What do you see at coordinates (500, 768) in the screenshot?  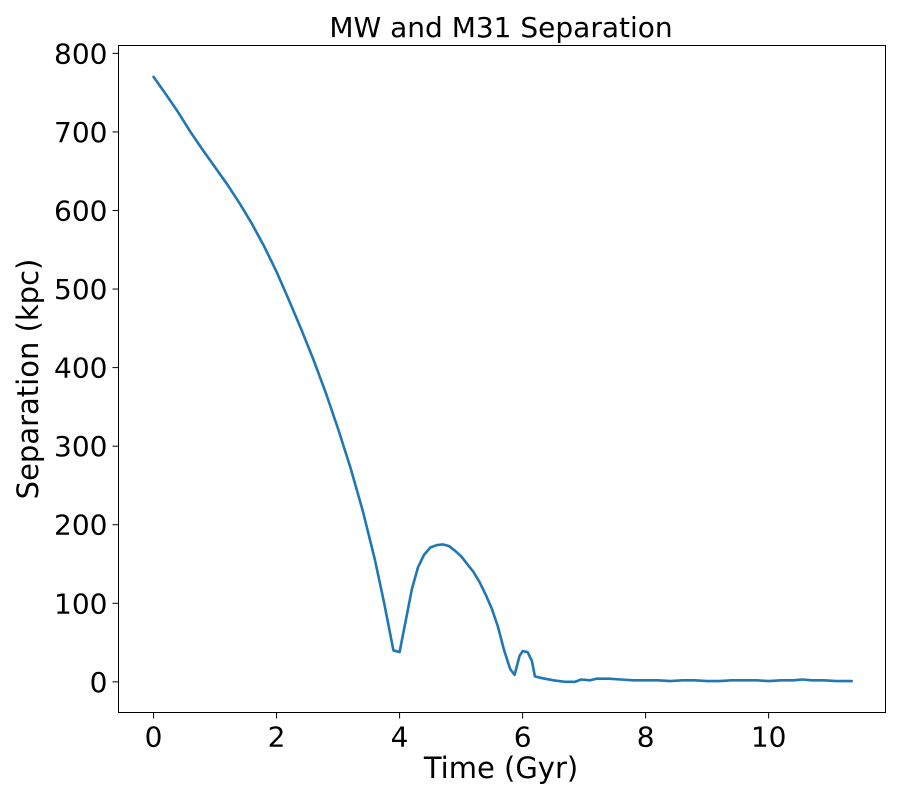 I see `x-axis-label: Time (Gyr)` at bounding box center [500, 768].